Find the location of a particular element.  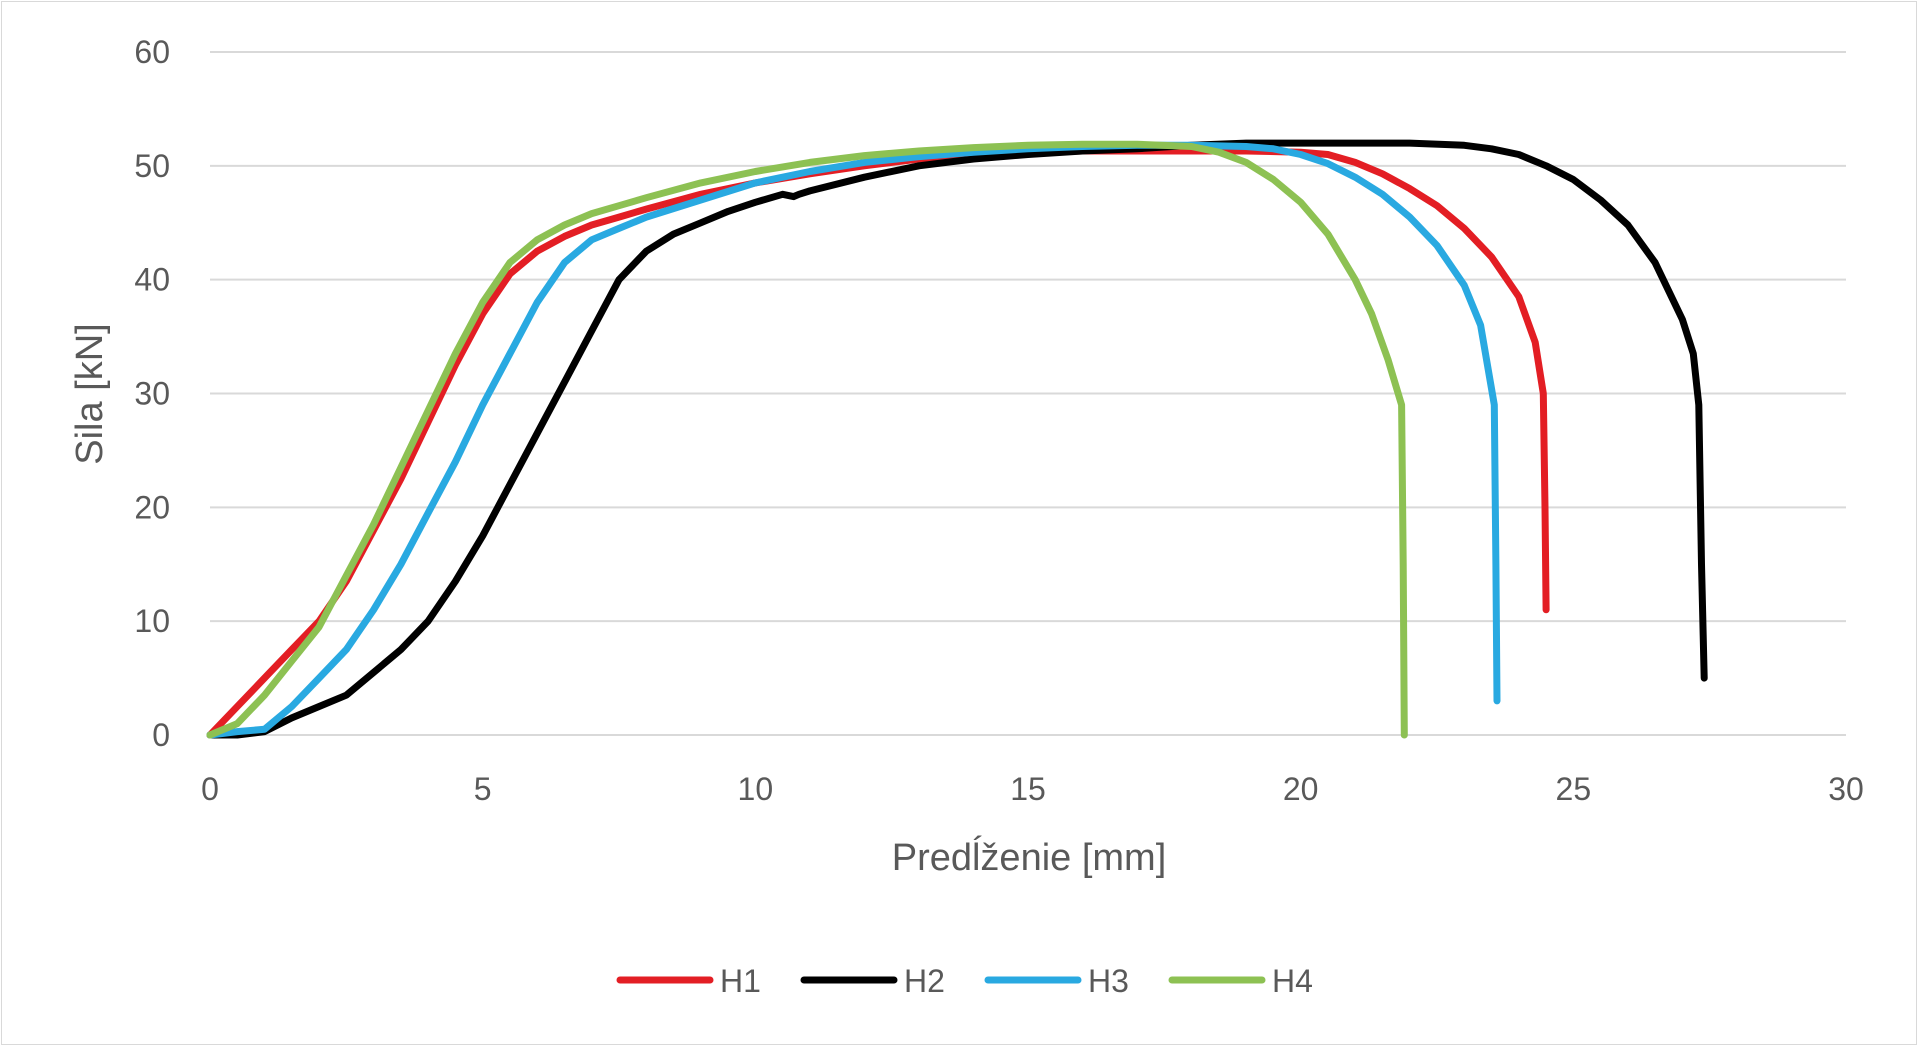

y-tick-label: 40 is located at coordinates (152, 280).